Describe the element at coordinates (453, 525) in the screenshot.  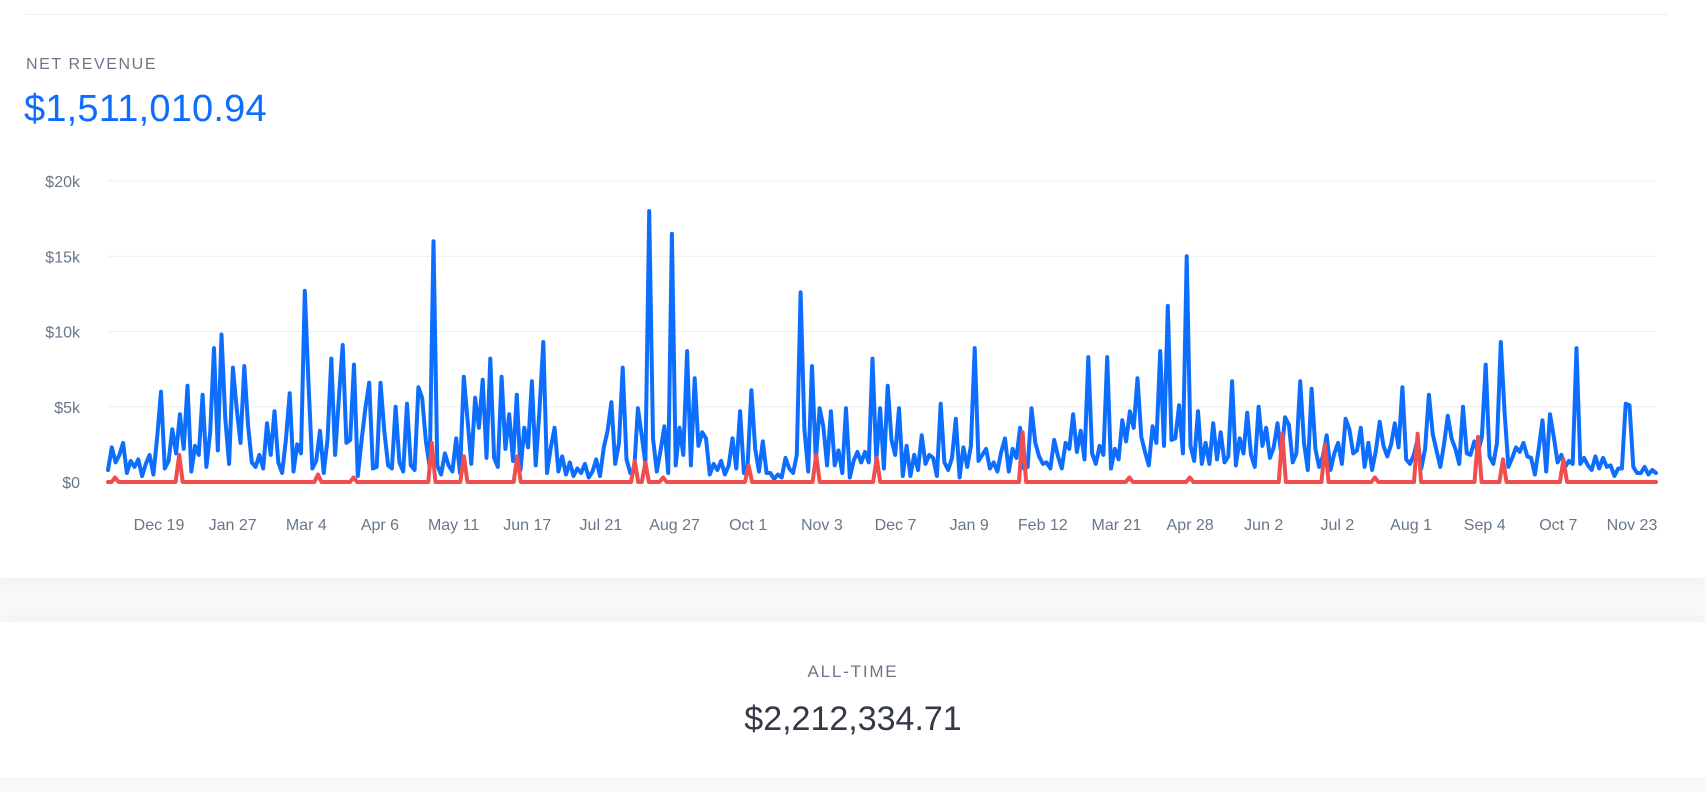
I see `x-tick-label-4: May 11` at that location.